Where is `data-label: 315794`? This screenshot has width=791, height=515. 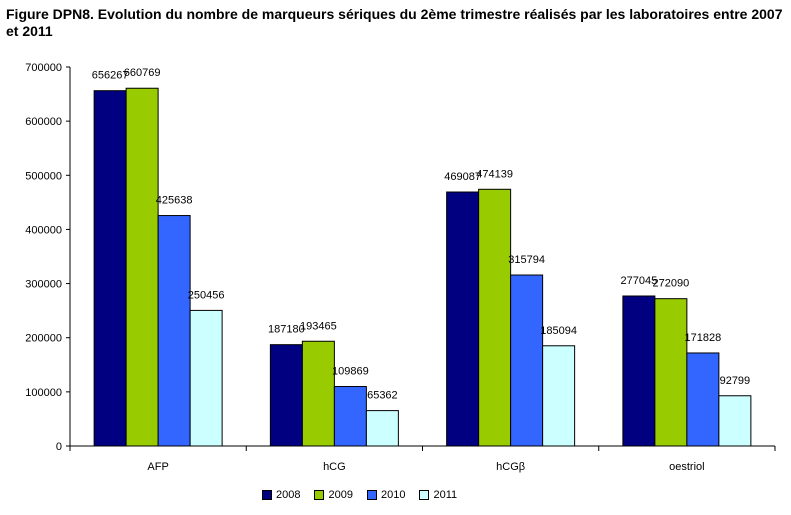
data-label: 315794 is located at coordinates (526, 260).